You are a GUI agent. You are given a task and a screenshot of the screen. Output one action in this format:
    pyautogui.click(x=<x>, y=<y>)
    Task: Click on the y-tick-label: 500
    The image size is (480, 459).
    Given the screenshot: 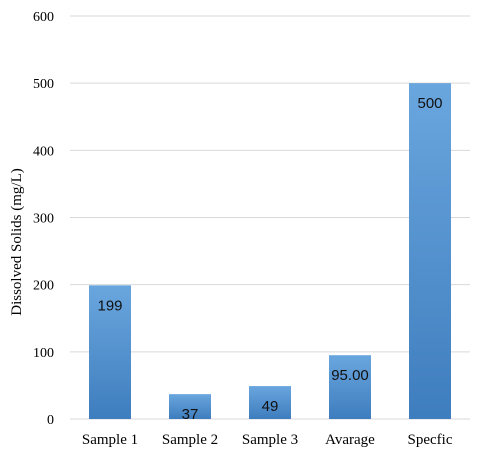 What is the action you would take?
    pyautogui.click(x=43, y=84)
    